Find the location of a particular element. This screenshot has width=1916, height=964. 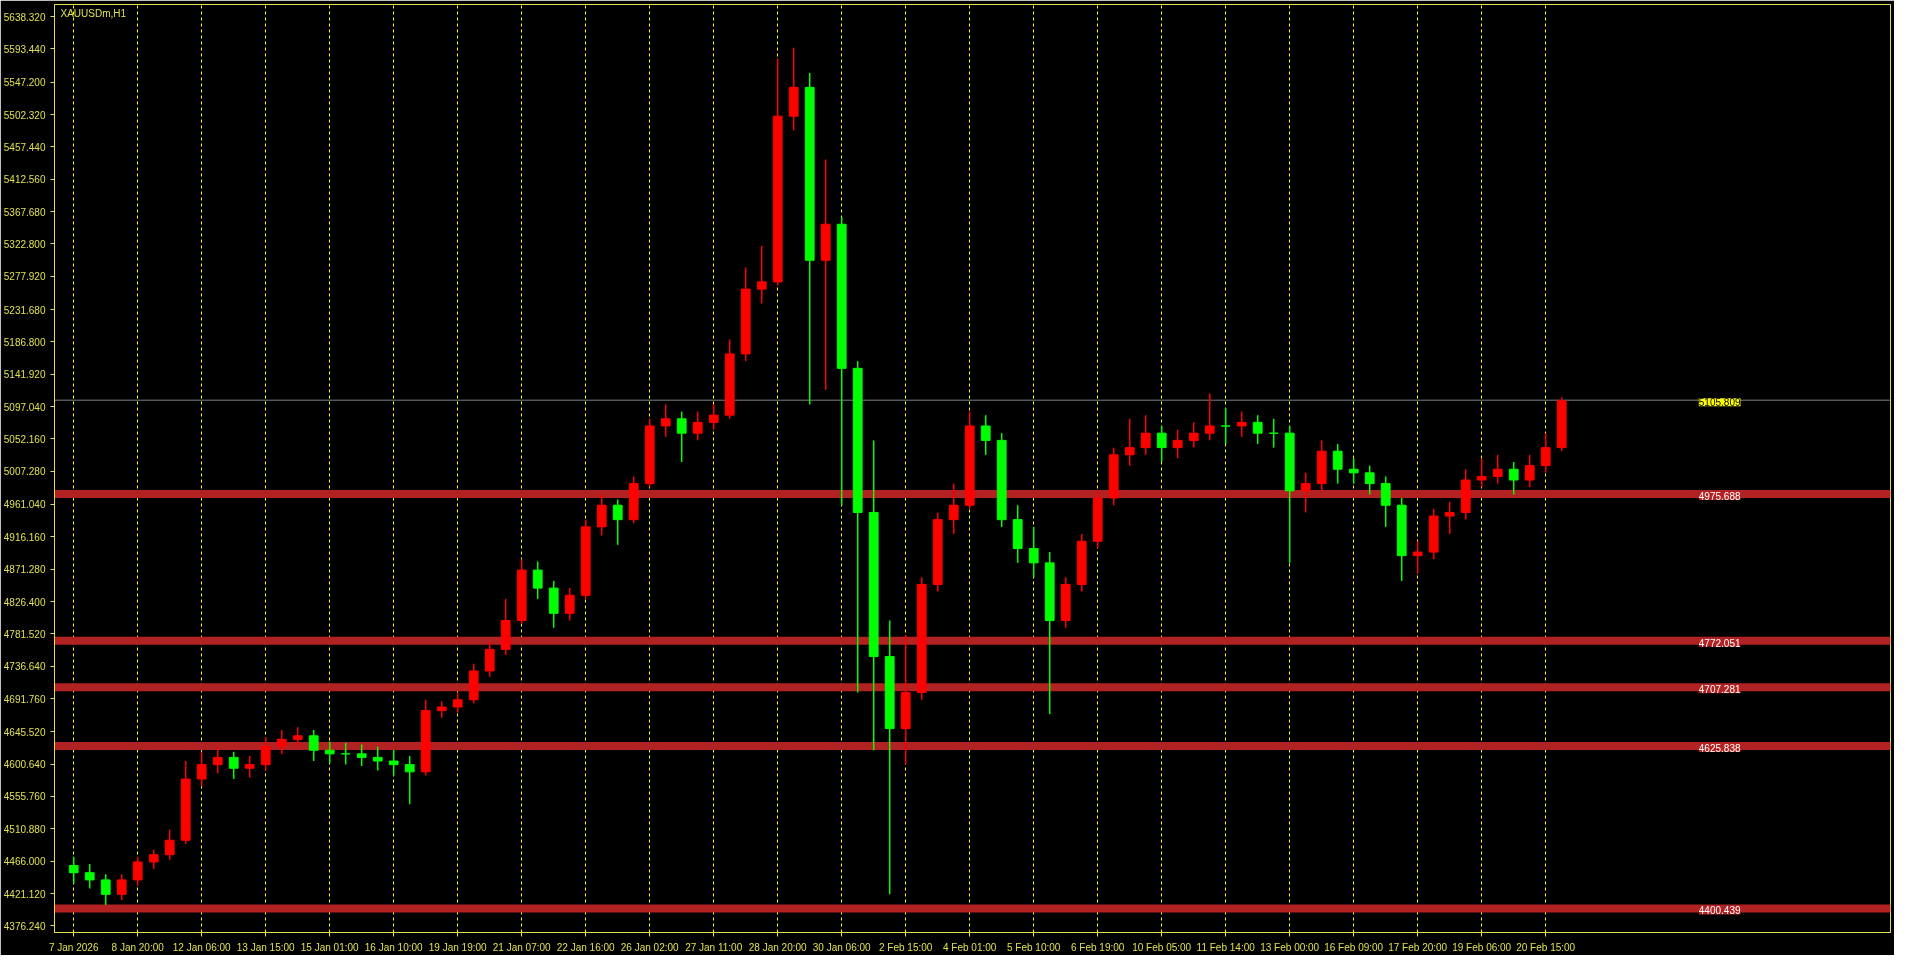

x-tick-label: 26 Jan 02:00 is located at coordinates (650, 947).